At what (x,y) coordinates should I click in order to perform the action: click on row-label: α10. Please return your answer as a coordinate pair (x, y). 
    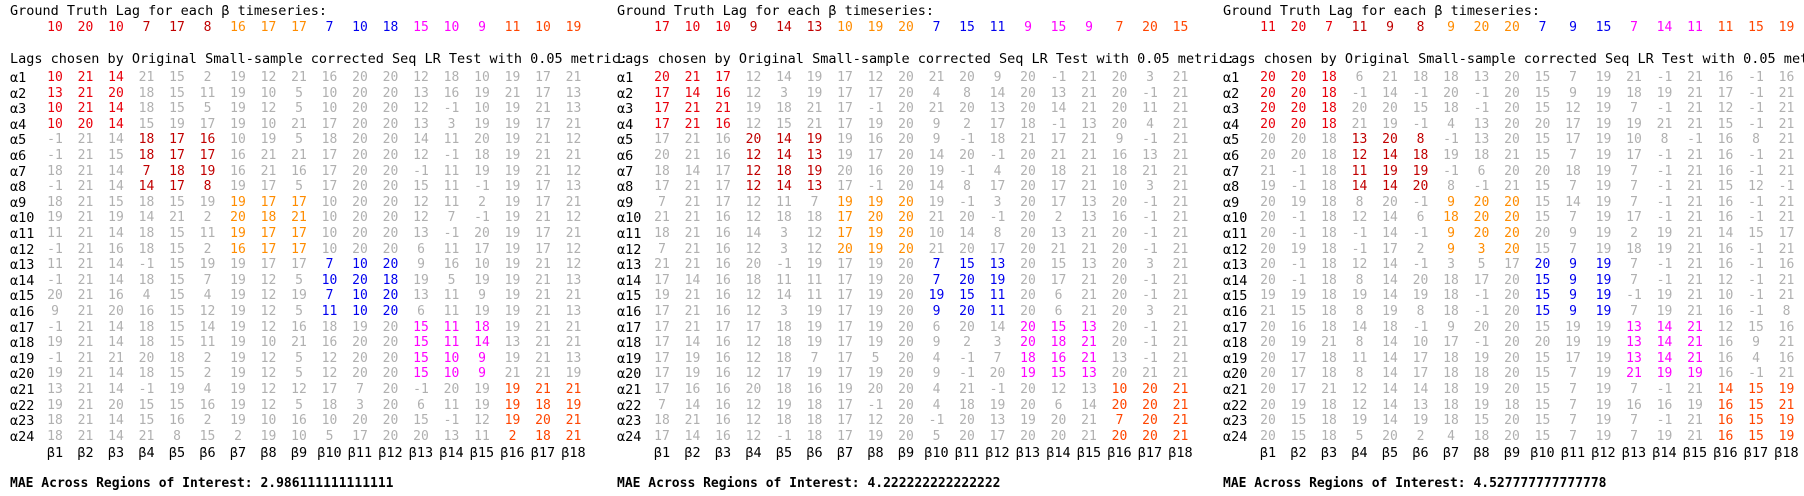
    Looking at the image, I should click on (1235, 218).